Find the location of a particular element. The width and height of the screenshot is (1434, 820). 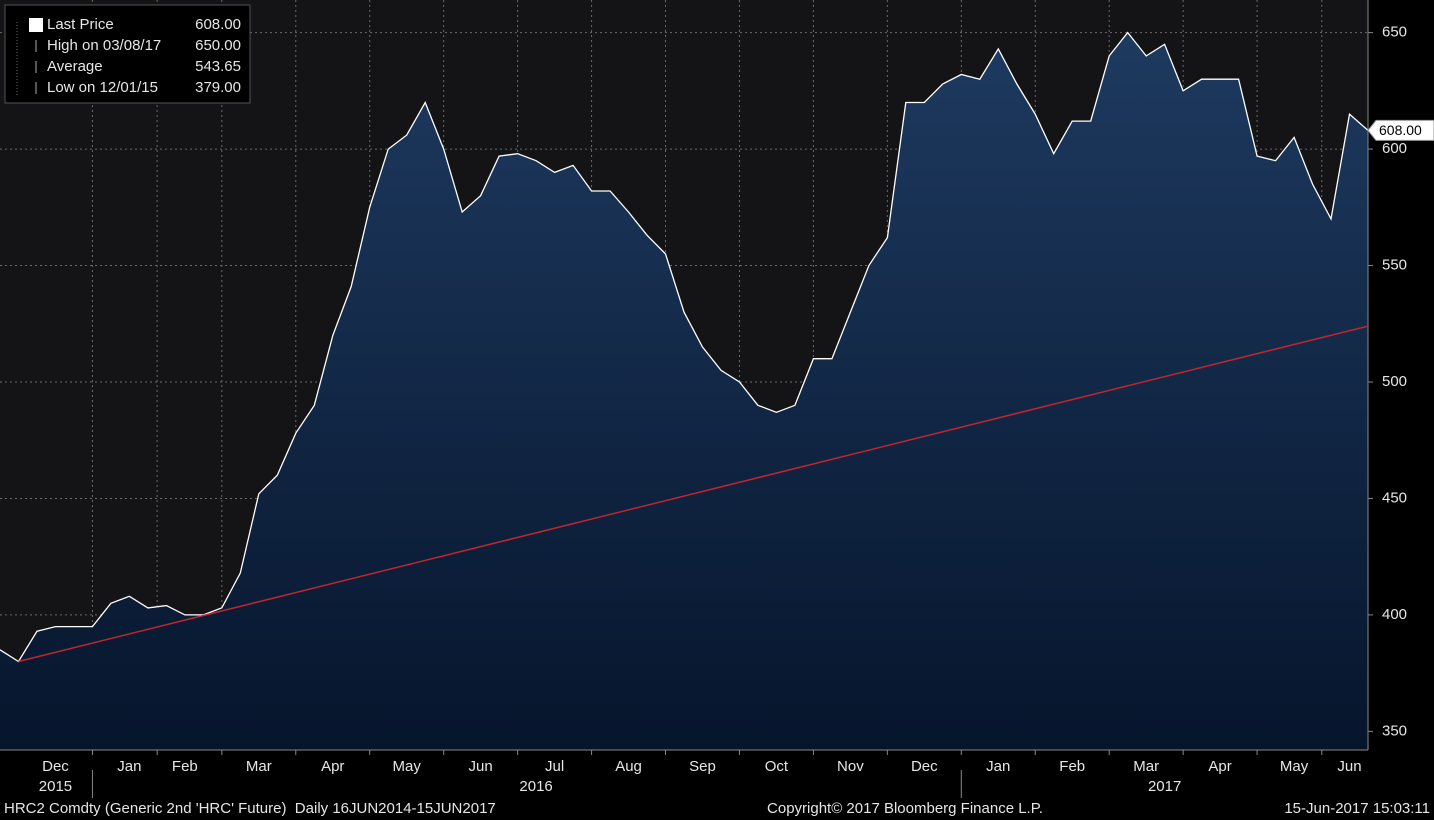

legend-name: Average is located at coordinates (75, 66).